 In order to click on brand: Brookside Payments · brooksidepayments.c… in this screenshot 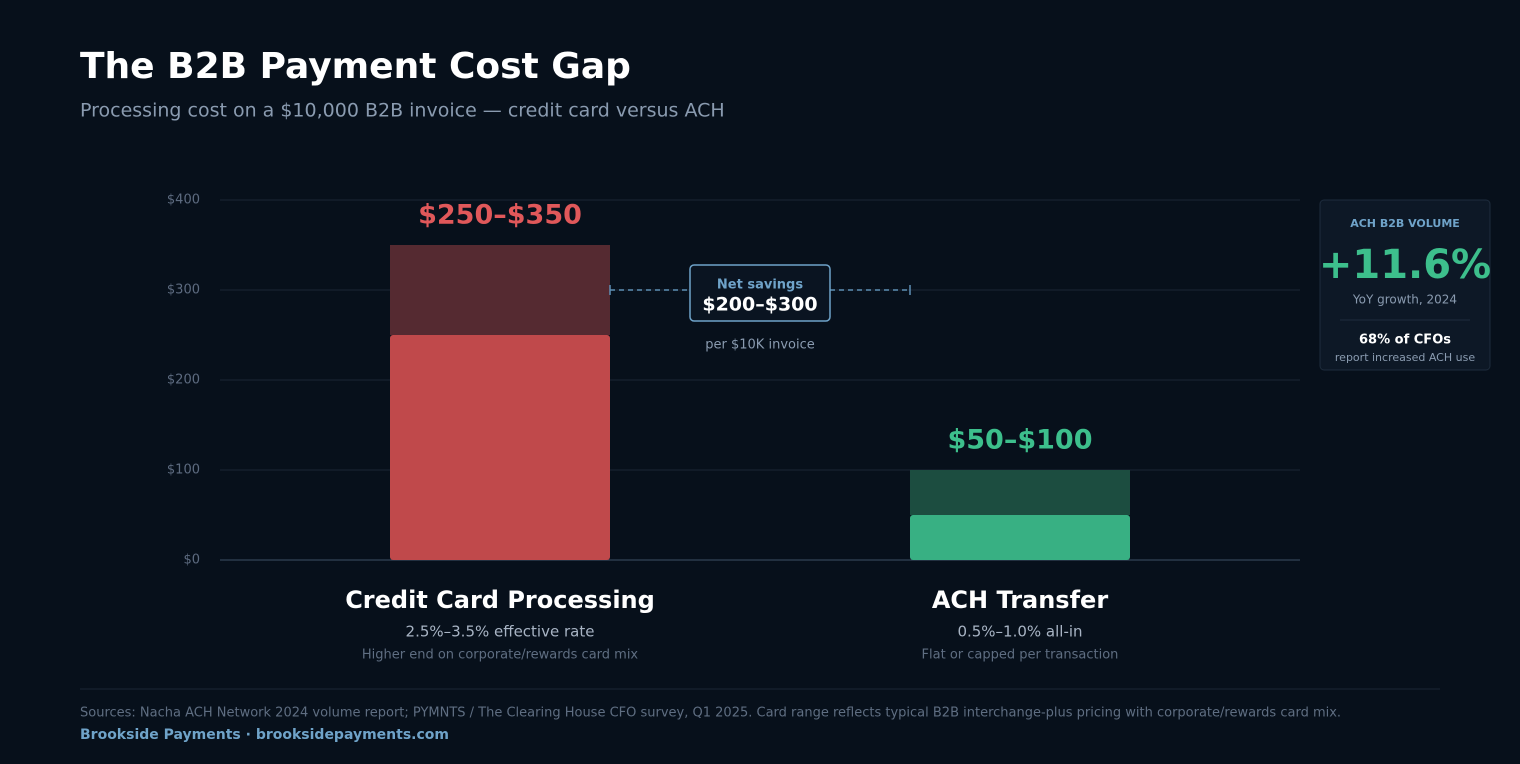, I will do `click(264, 735)`.